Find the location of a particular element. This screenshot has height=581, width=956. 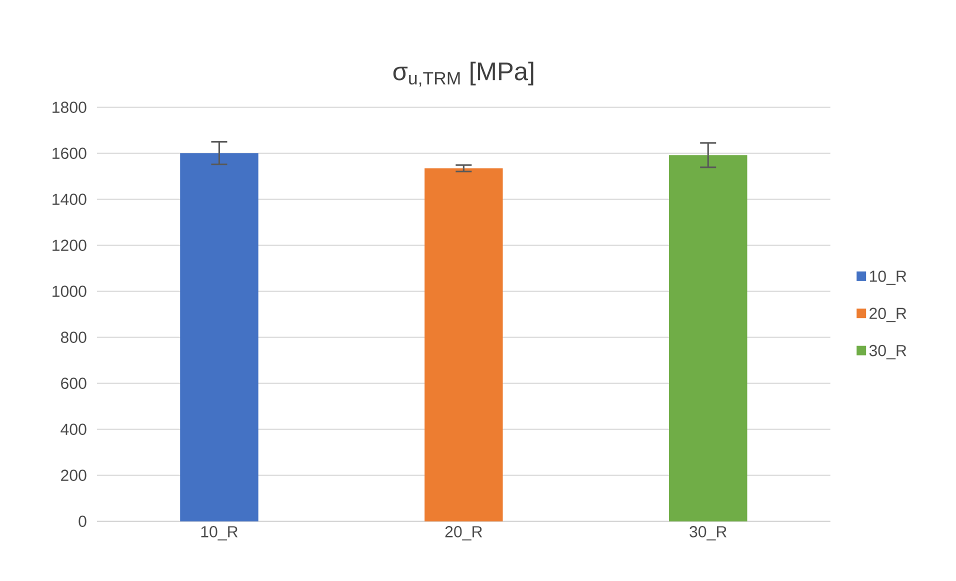

y-tick-label: 200 is located at coordinates (73, 475).